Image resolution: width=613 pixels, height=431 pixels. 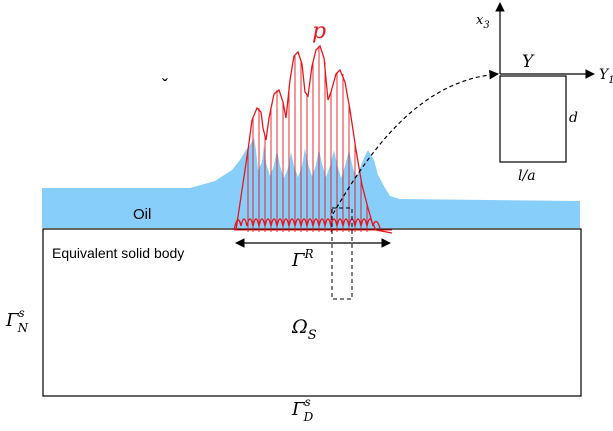 What do you see at coordinates (528, 62) in the screenshot?
I see `upsilon-label: Υ` at bounding box center [528, 62].